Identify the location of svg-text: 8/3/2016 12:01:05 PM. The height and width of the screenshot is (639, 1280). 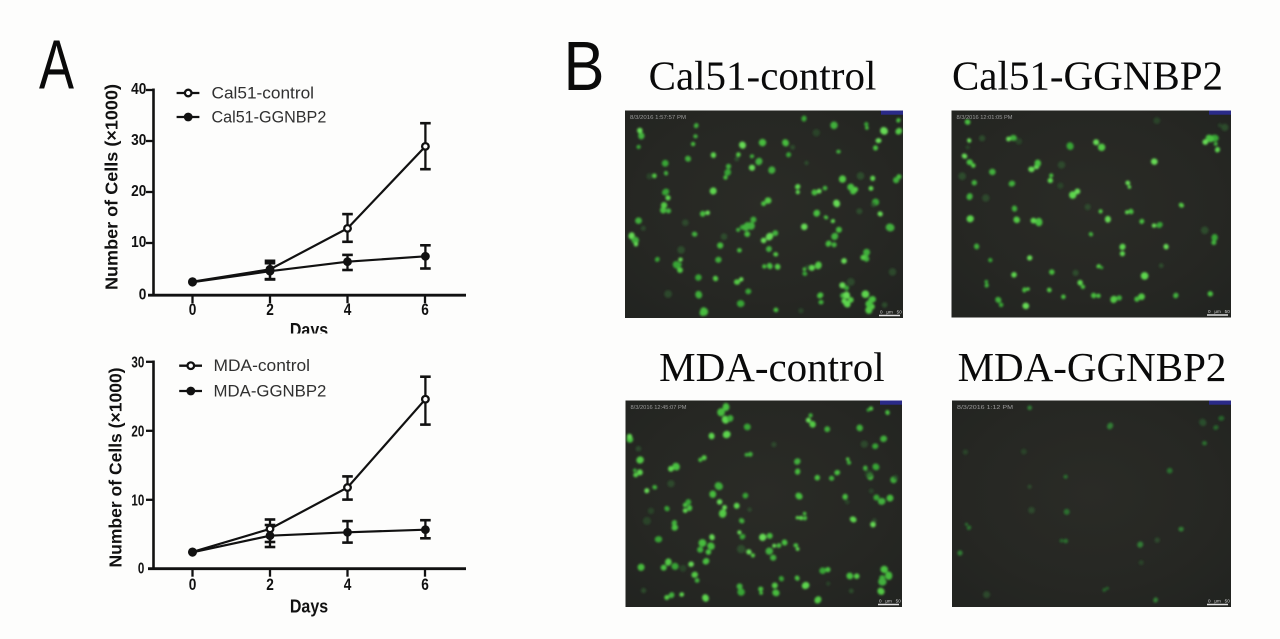
(985, 118).